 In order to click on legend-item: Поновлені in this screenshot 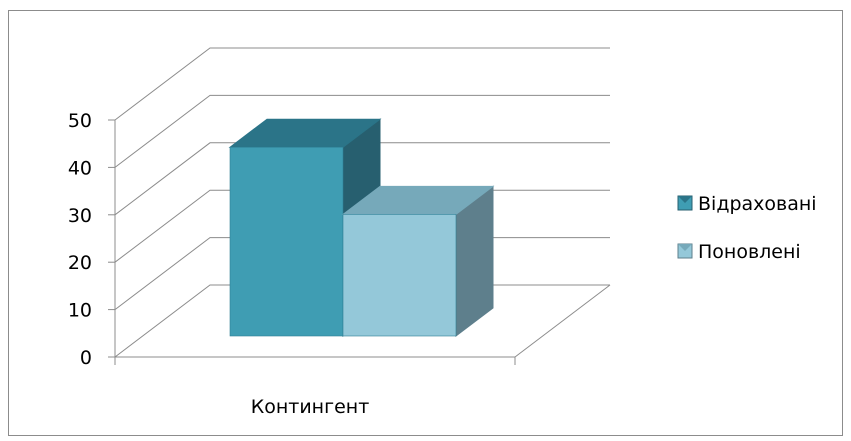, I will do `click(739, 252)`.